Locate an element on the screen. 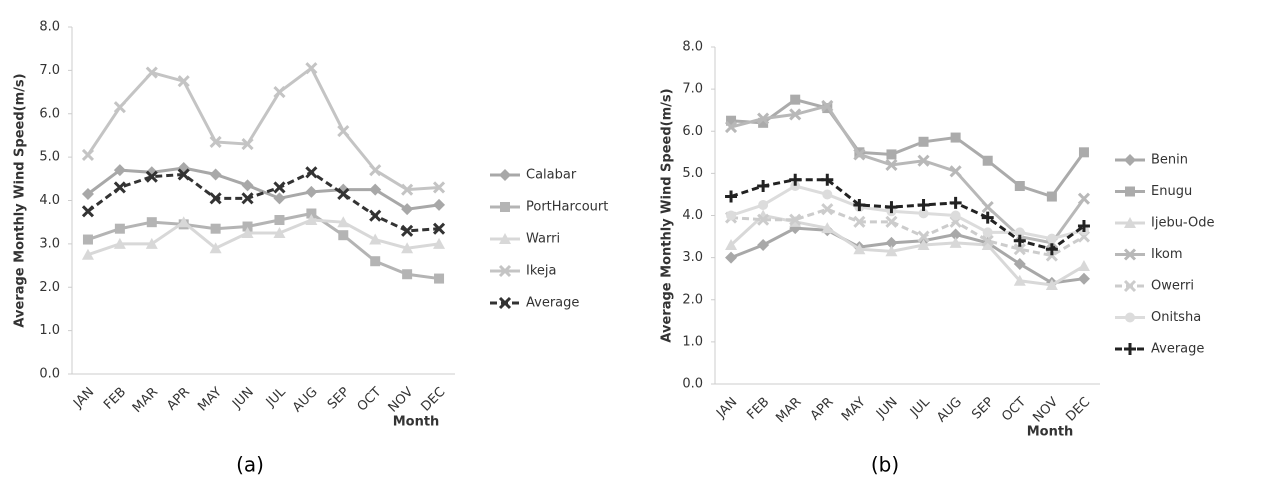  y-tick-label: 0.0 is located at coordinates (692, 384).